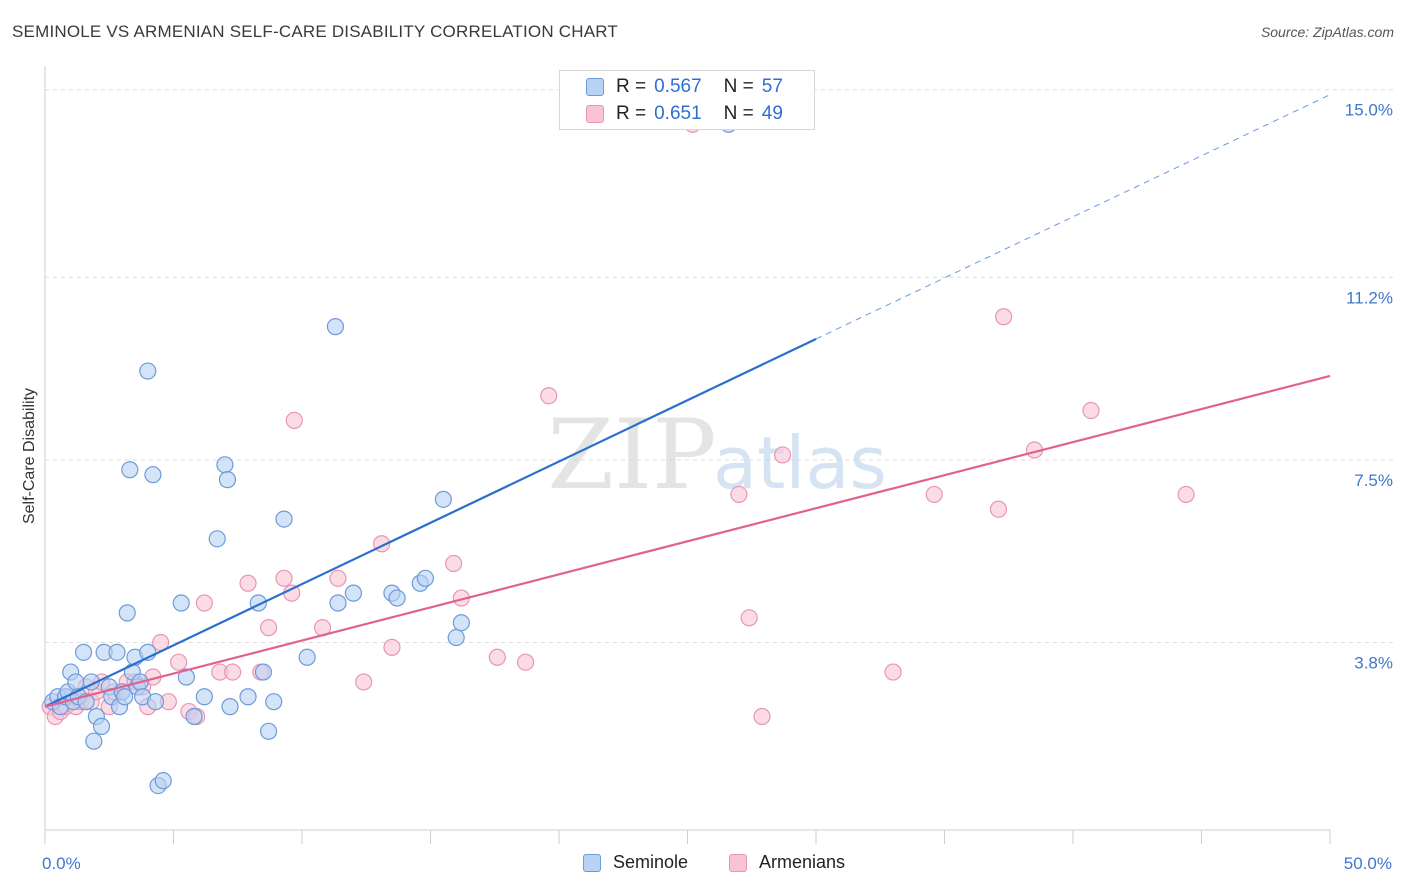 Image resolution: width=1406 pixels, height=892 pixels. Describe the element at coordinates (61, 863) in the screenshot. I see `x-tick-label: 0.0%` at that location.